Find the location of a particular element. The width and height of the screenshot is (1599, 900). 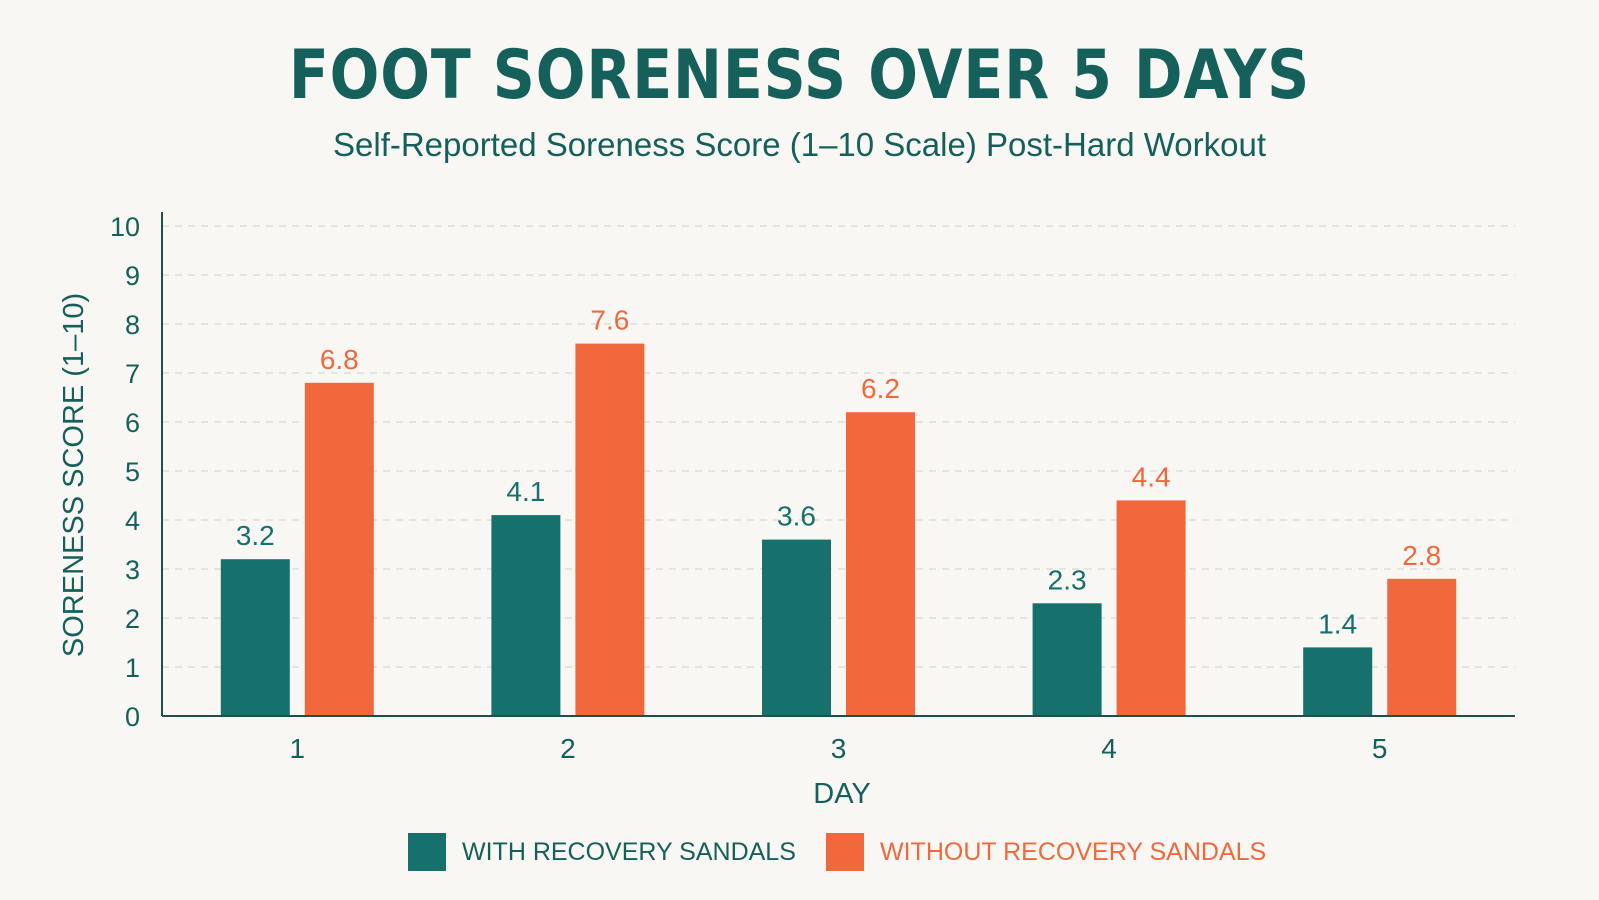

data-label: 6.8 is located at coordinates (339, 359).